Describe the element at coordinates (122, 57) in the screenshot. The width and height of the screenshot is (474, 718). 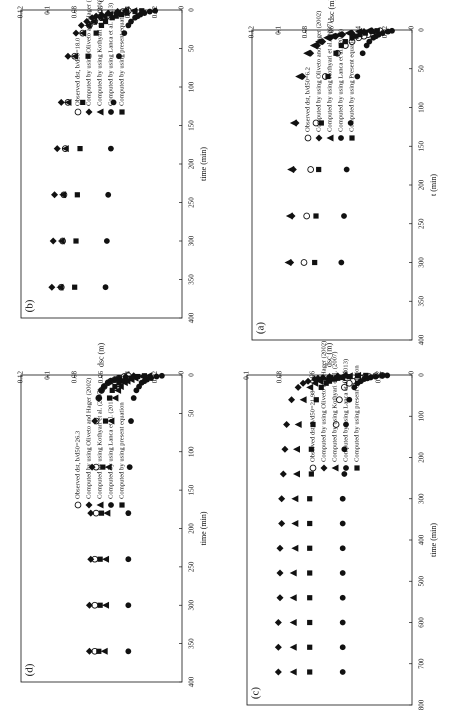
I see `legend-label: Computed by using present equation` at that location.